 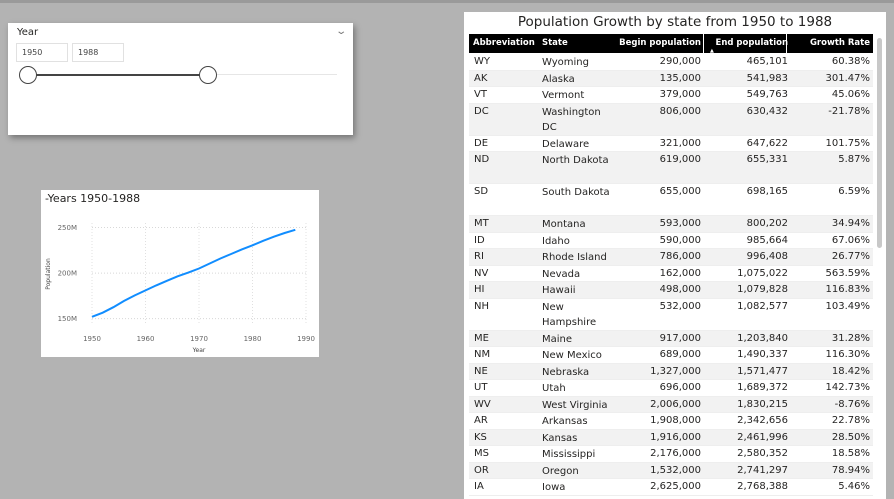 I want to click on y-axis-label: Population, so click(x=48, y=274).